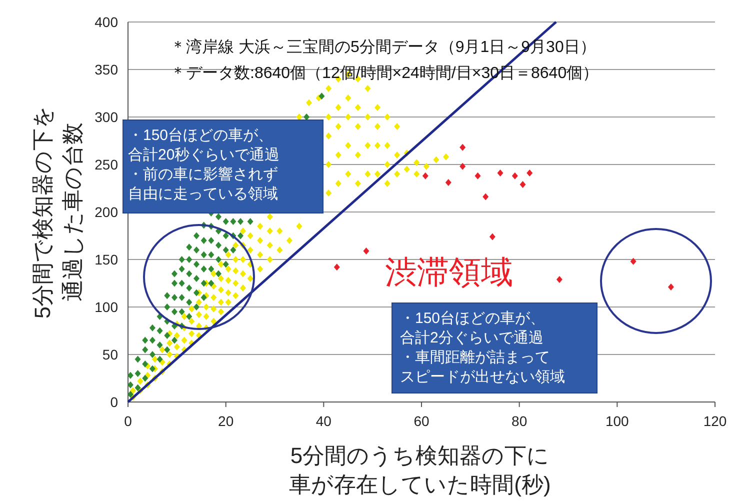 The image size is (751, 501). What do you see at coordinates (106, 117) in the screenshot?
I see `y-tick-label: 300` at bounding box center [106, 117].